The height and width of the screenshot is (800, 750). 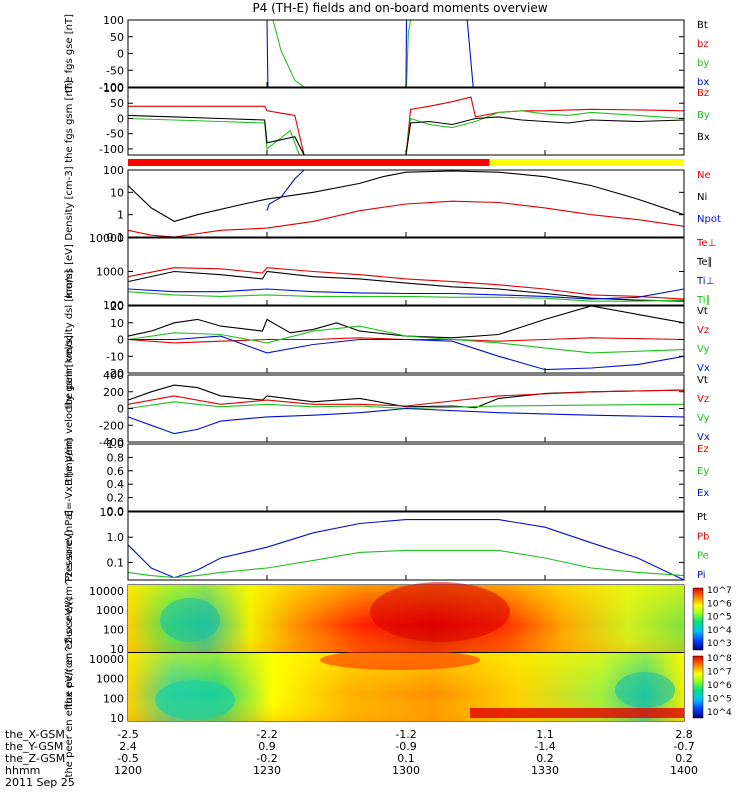 What do you see at coordinates (40, 782) in the screenshot?
I see `date-label: 2011 Sep 25` at bounding box center [40, 782].